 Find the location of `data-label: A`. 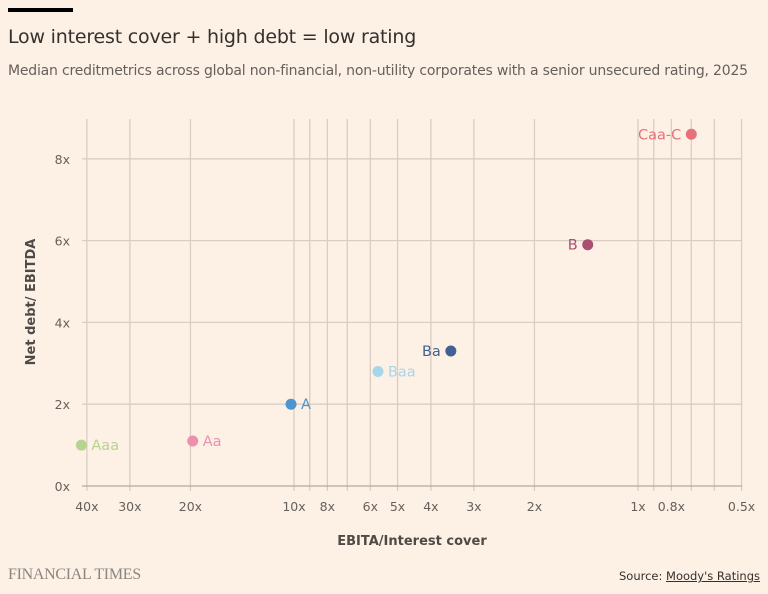

data-label: A is located at coordinates (306, 405).